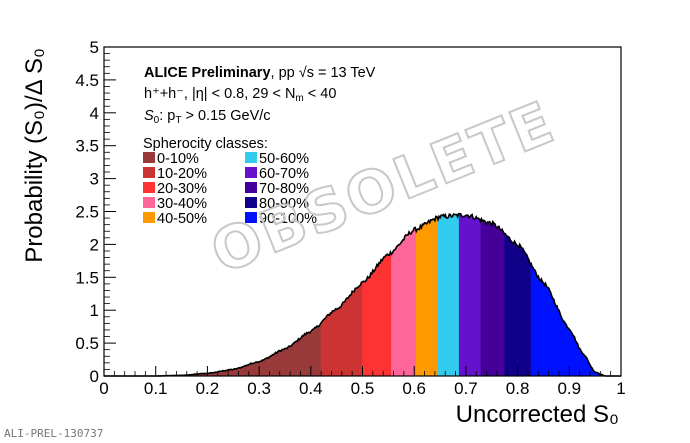  I want to click on legend-label: 60-70%, so click(284, 174).